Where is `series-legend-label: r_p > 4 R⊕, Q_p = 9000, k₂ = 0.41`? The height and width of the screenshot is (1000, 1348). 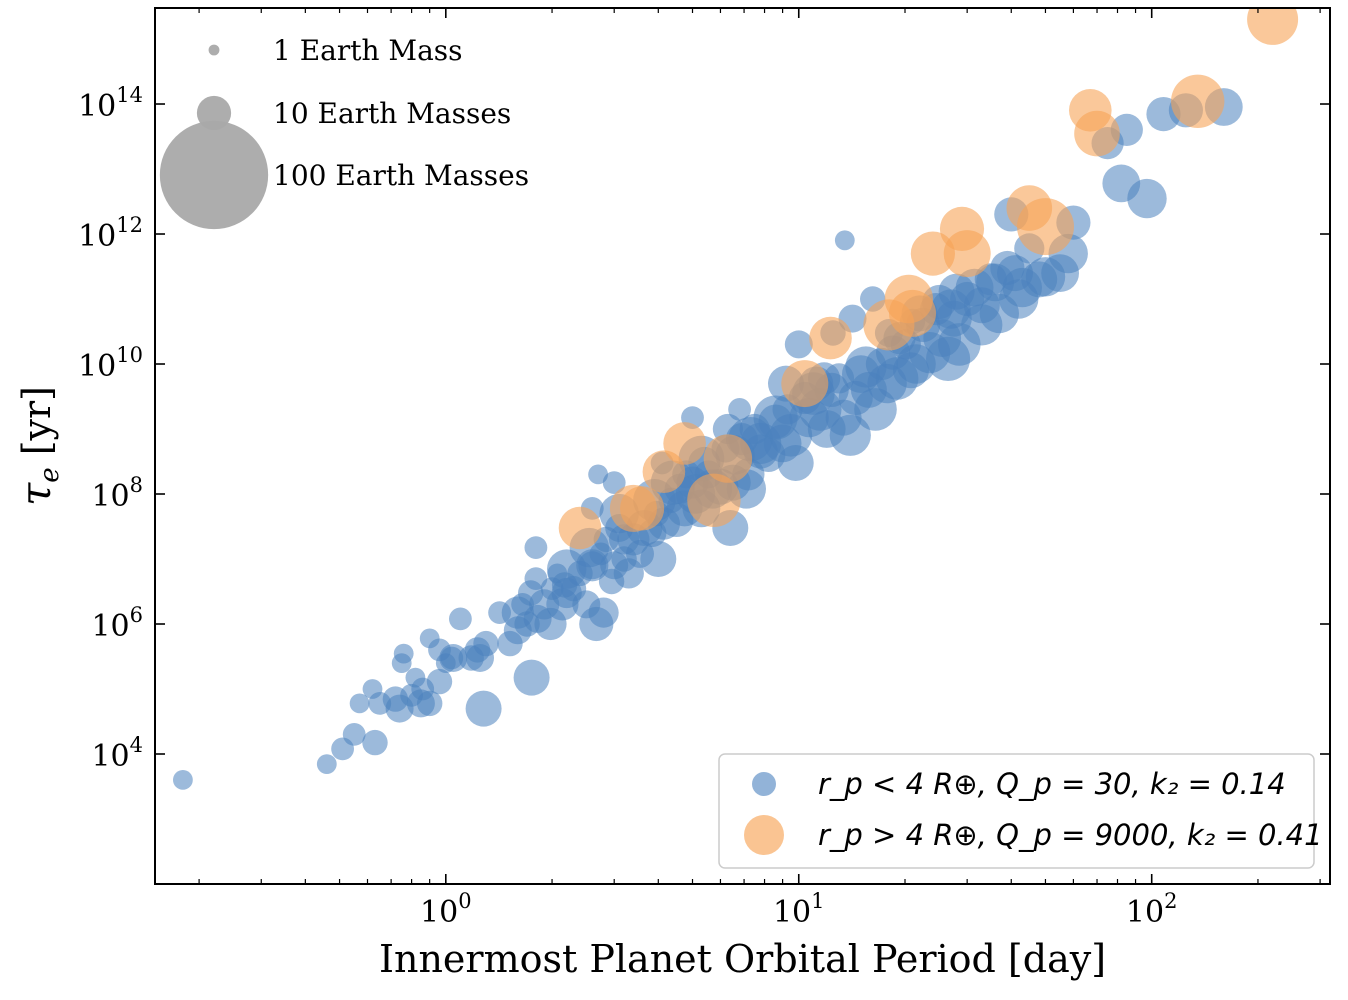 series-legend-label: r_p > 4 R⊕, Q_p = 9000, k₂ = 0.41 is located at coordinates (1070, 835).